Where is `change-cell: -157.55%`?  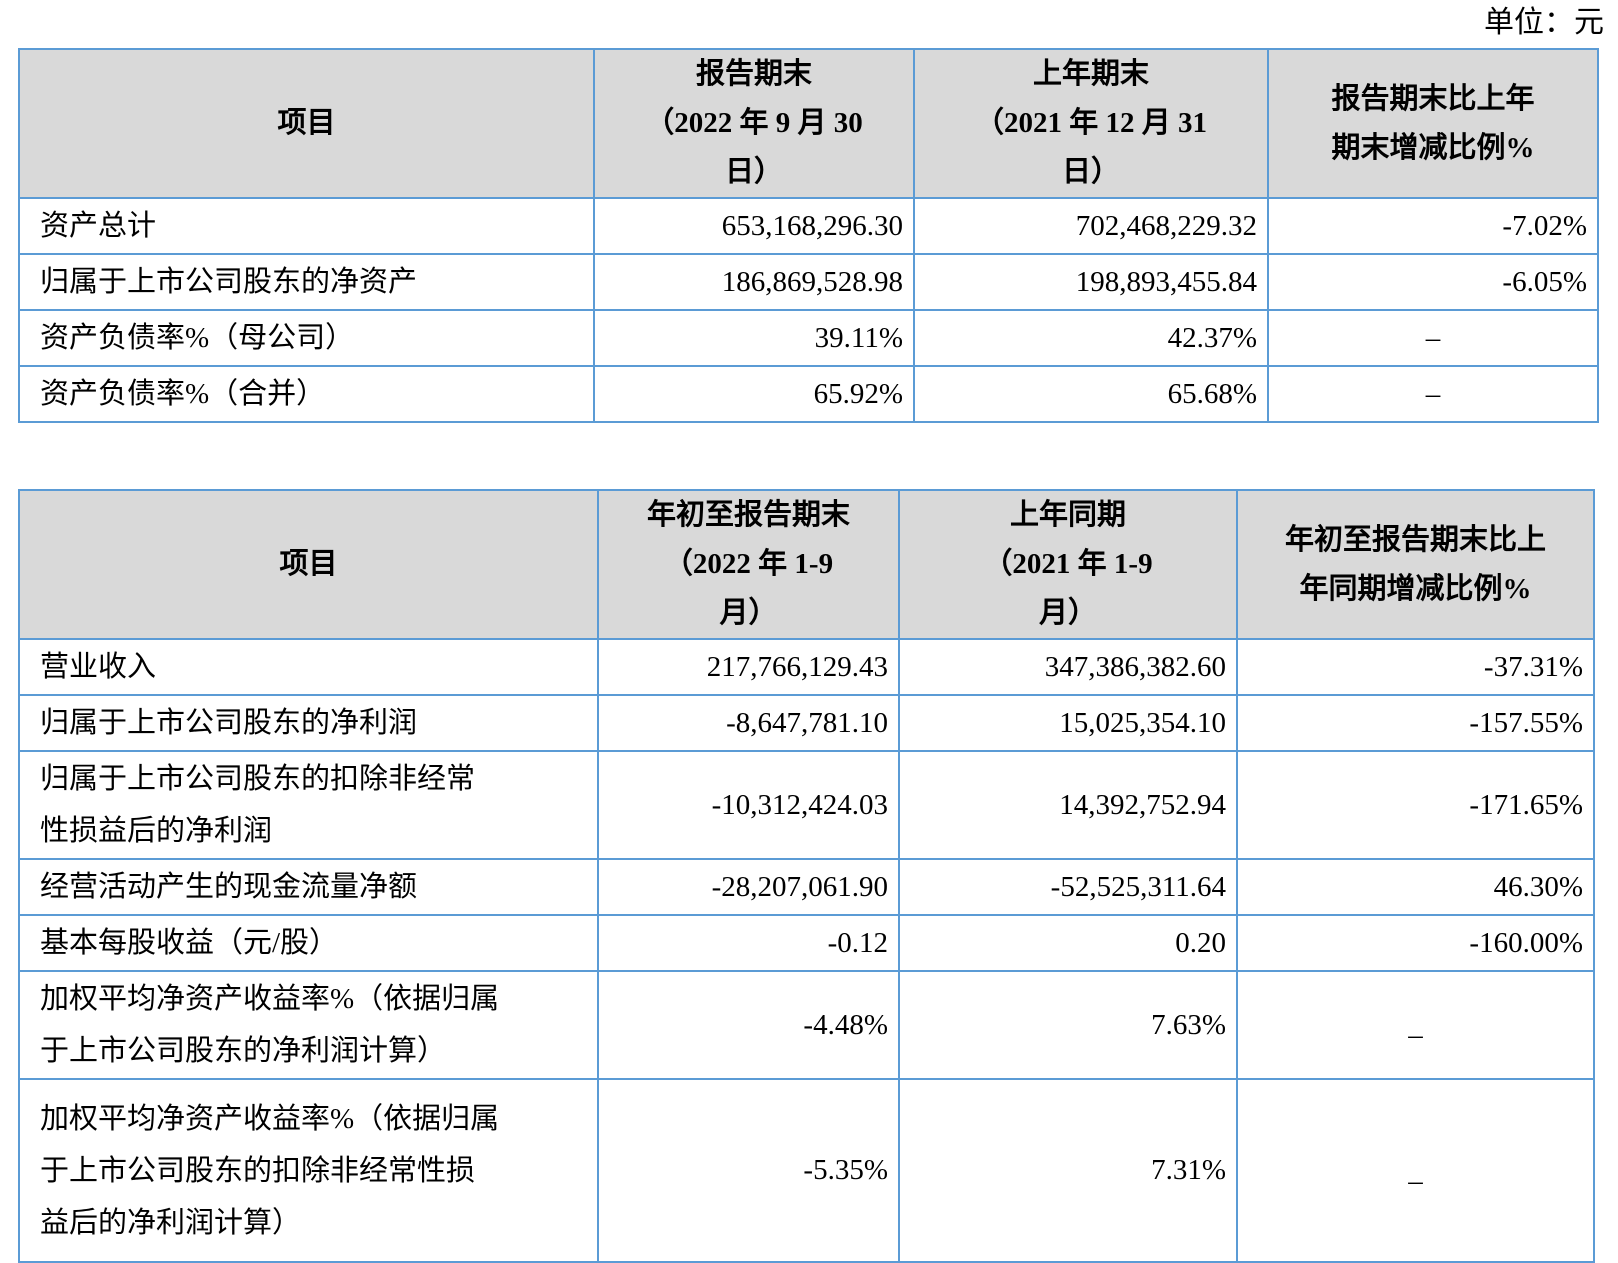 change-cell: -157.55% is located at coordinates (1415, 723).